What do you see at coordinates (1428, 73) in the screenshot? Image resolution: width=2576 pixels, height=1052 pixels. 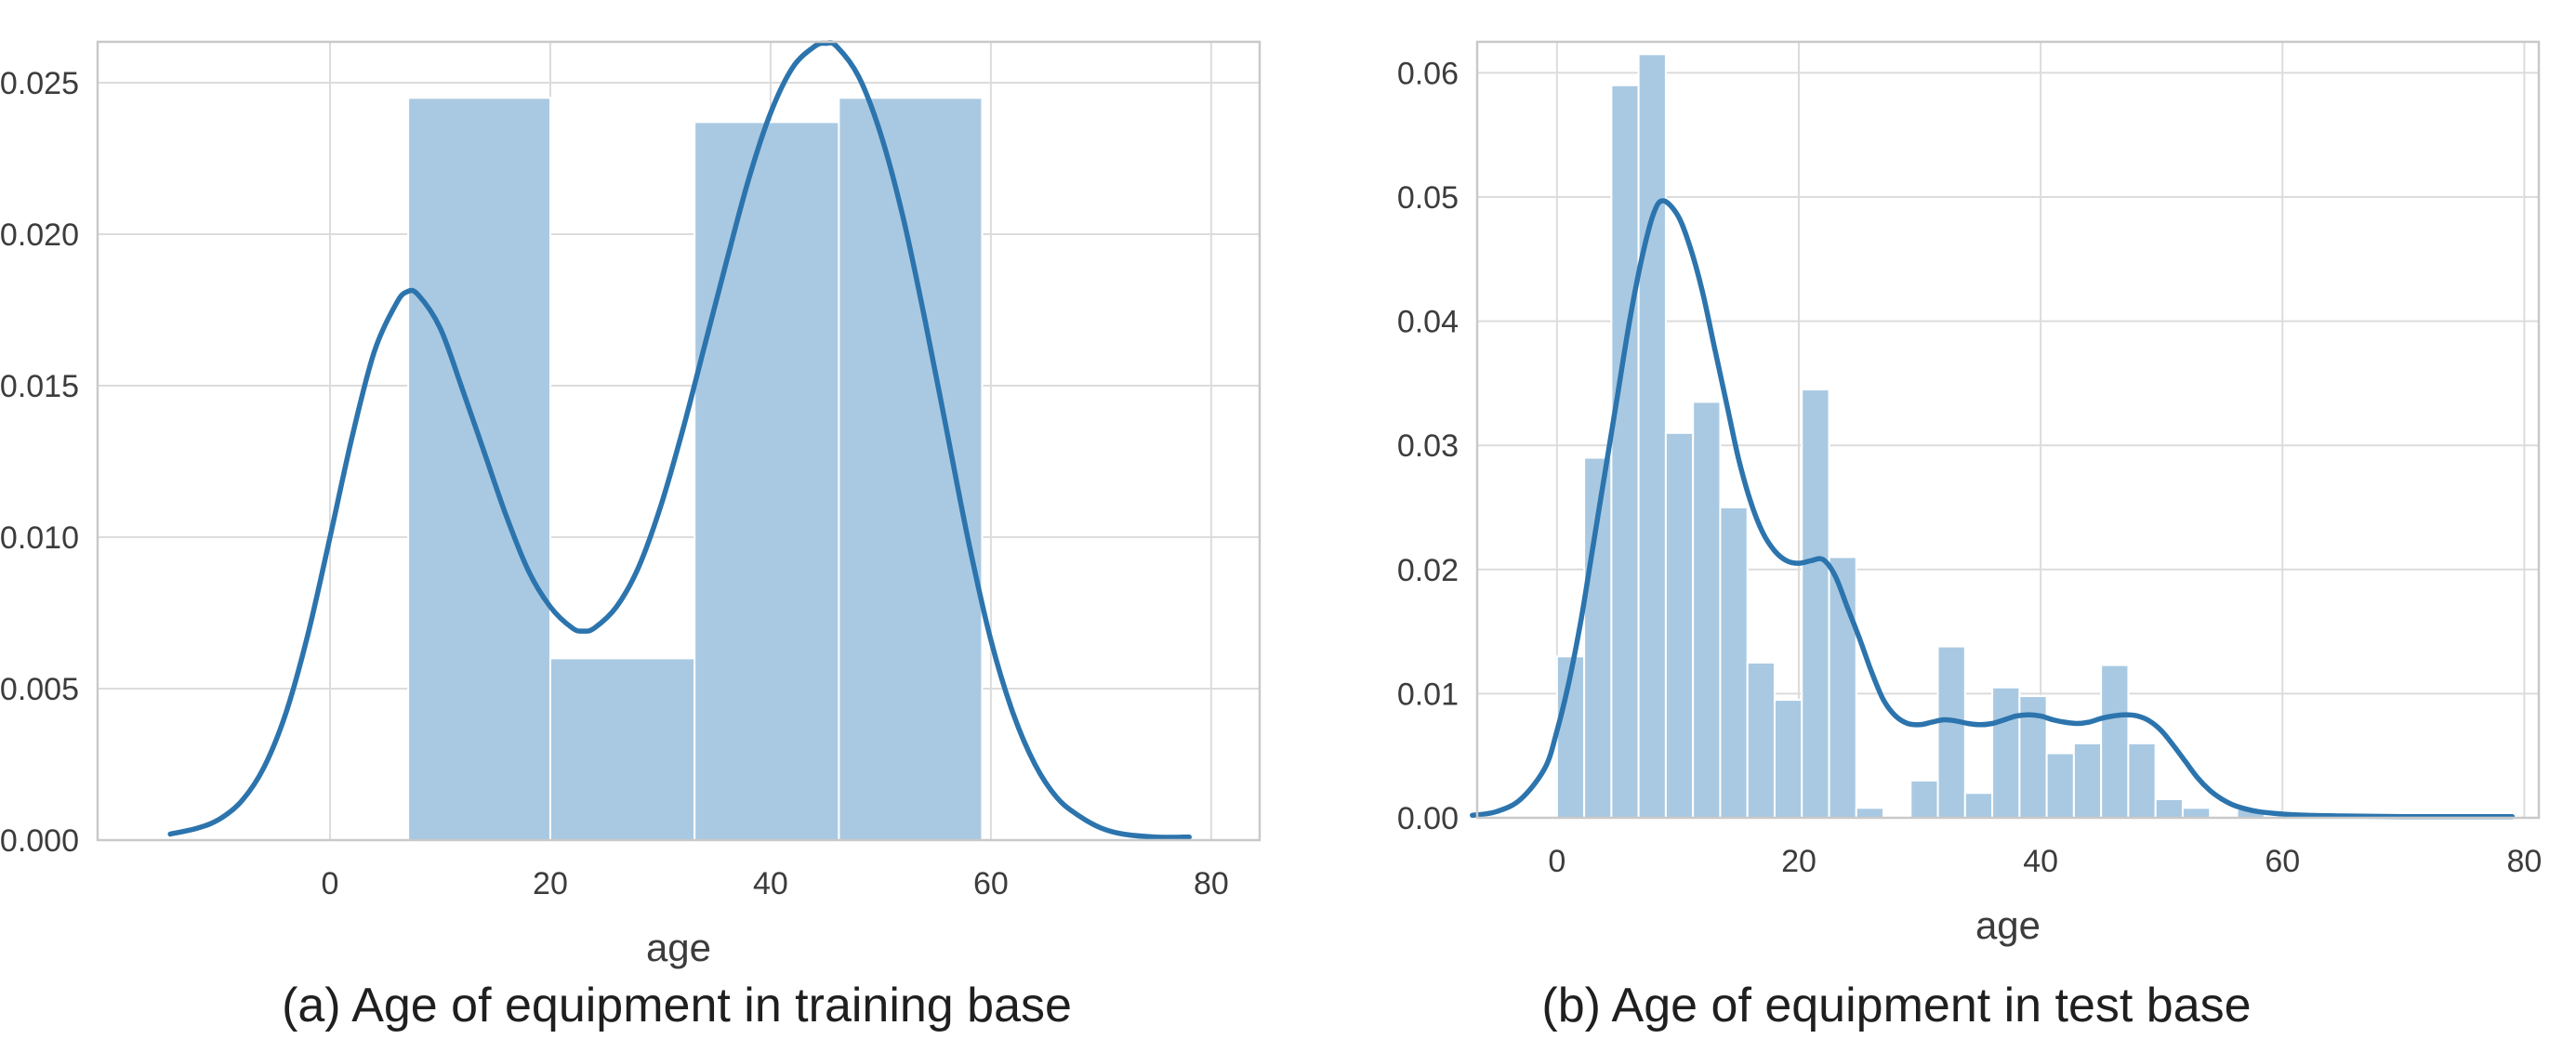 I see `y-tick-label: 0.06` at bounding box center [1428, 73].